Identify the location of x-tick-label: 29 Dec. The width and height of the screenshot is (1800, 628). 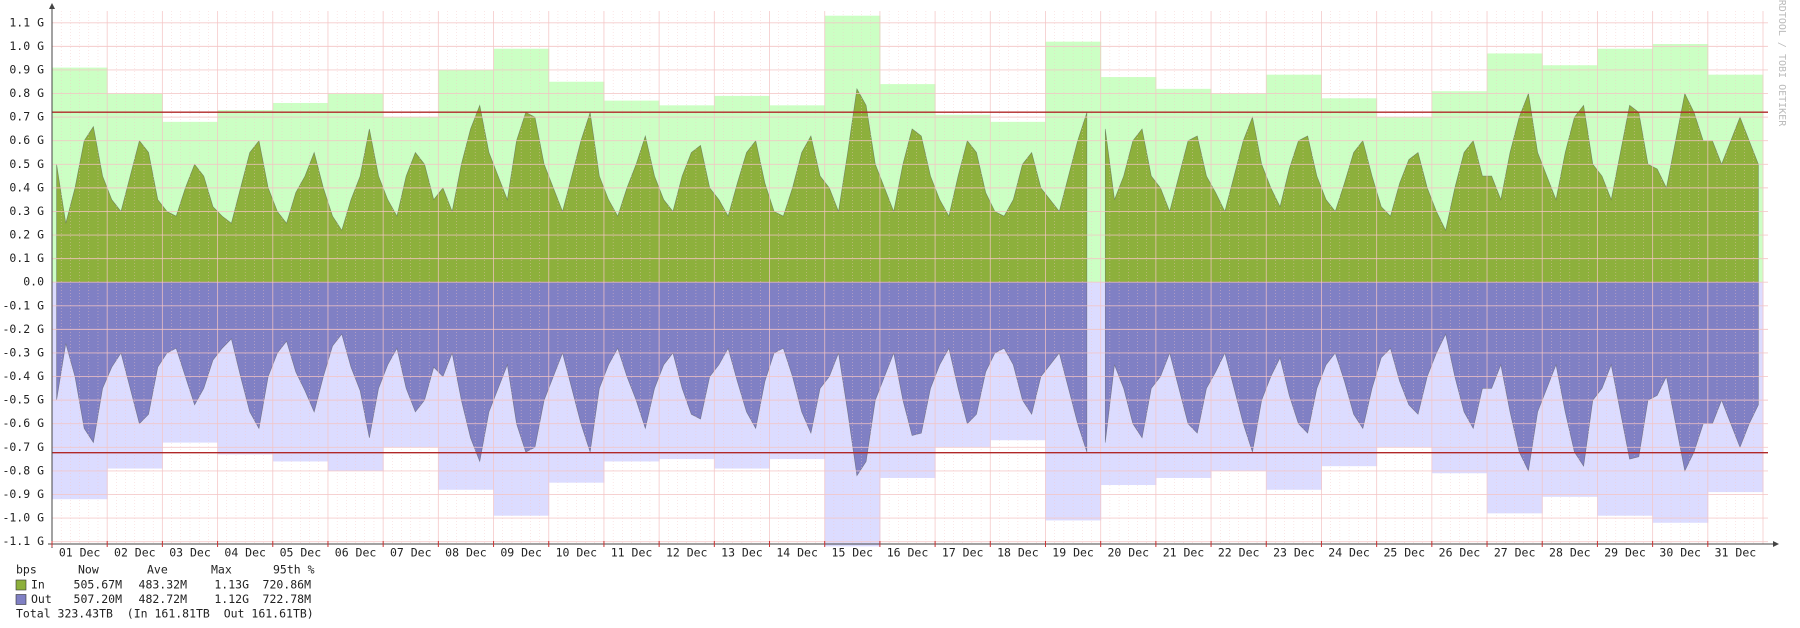
(1625, 553).